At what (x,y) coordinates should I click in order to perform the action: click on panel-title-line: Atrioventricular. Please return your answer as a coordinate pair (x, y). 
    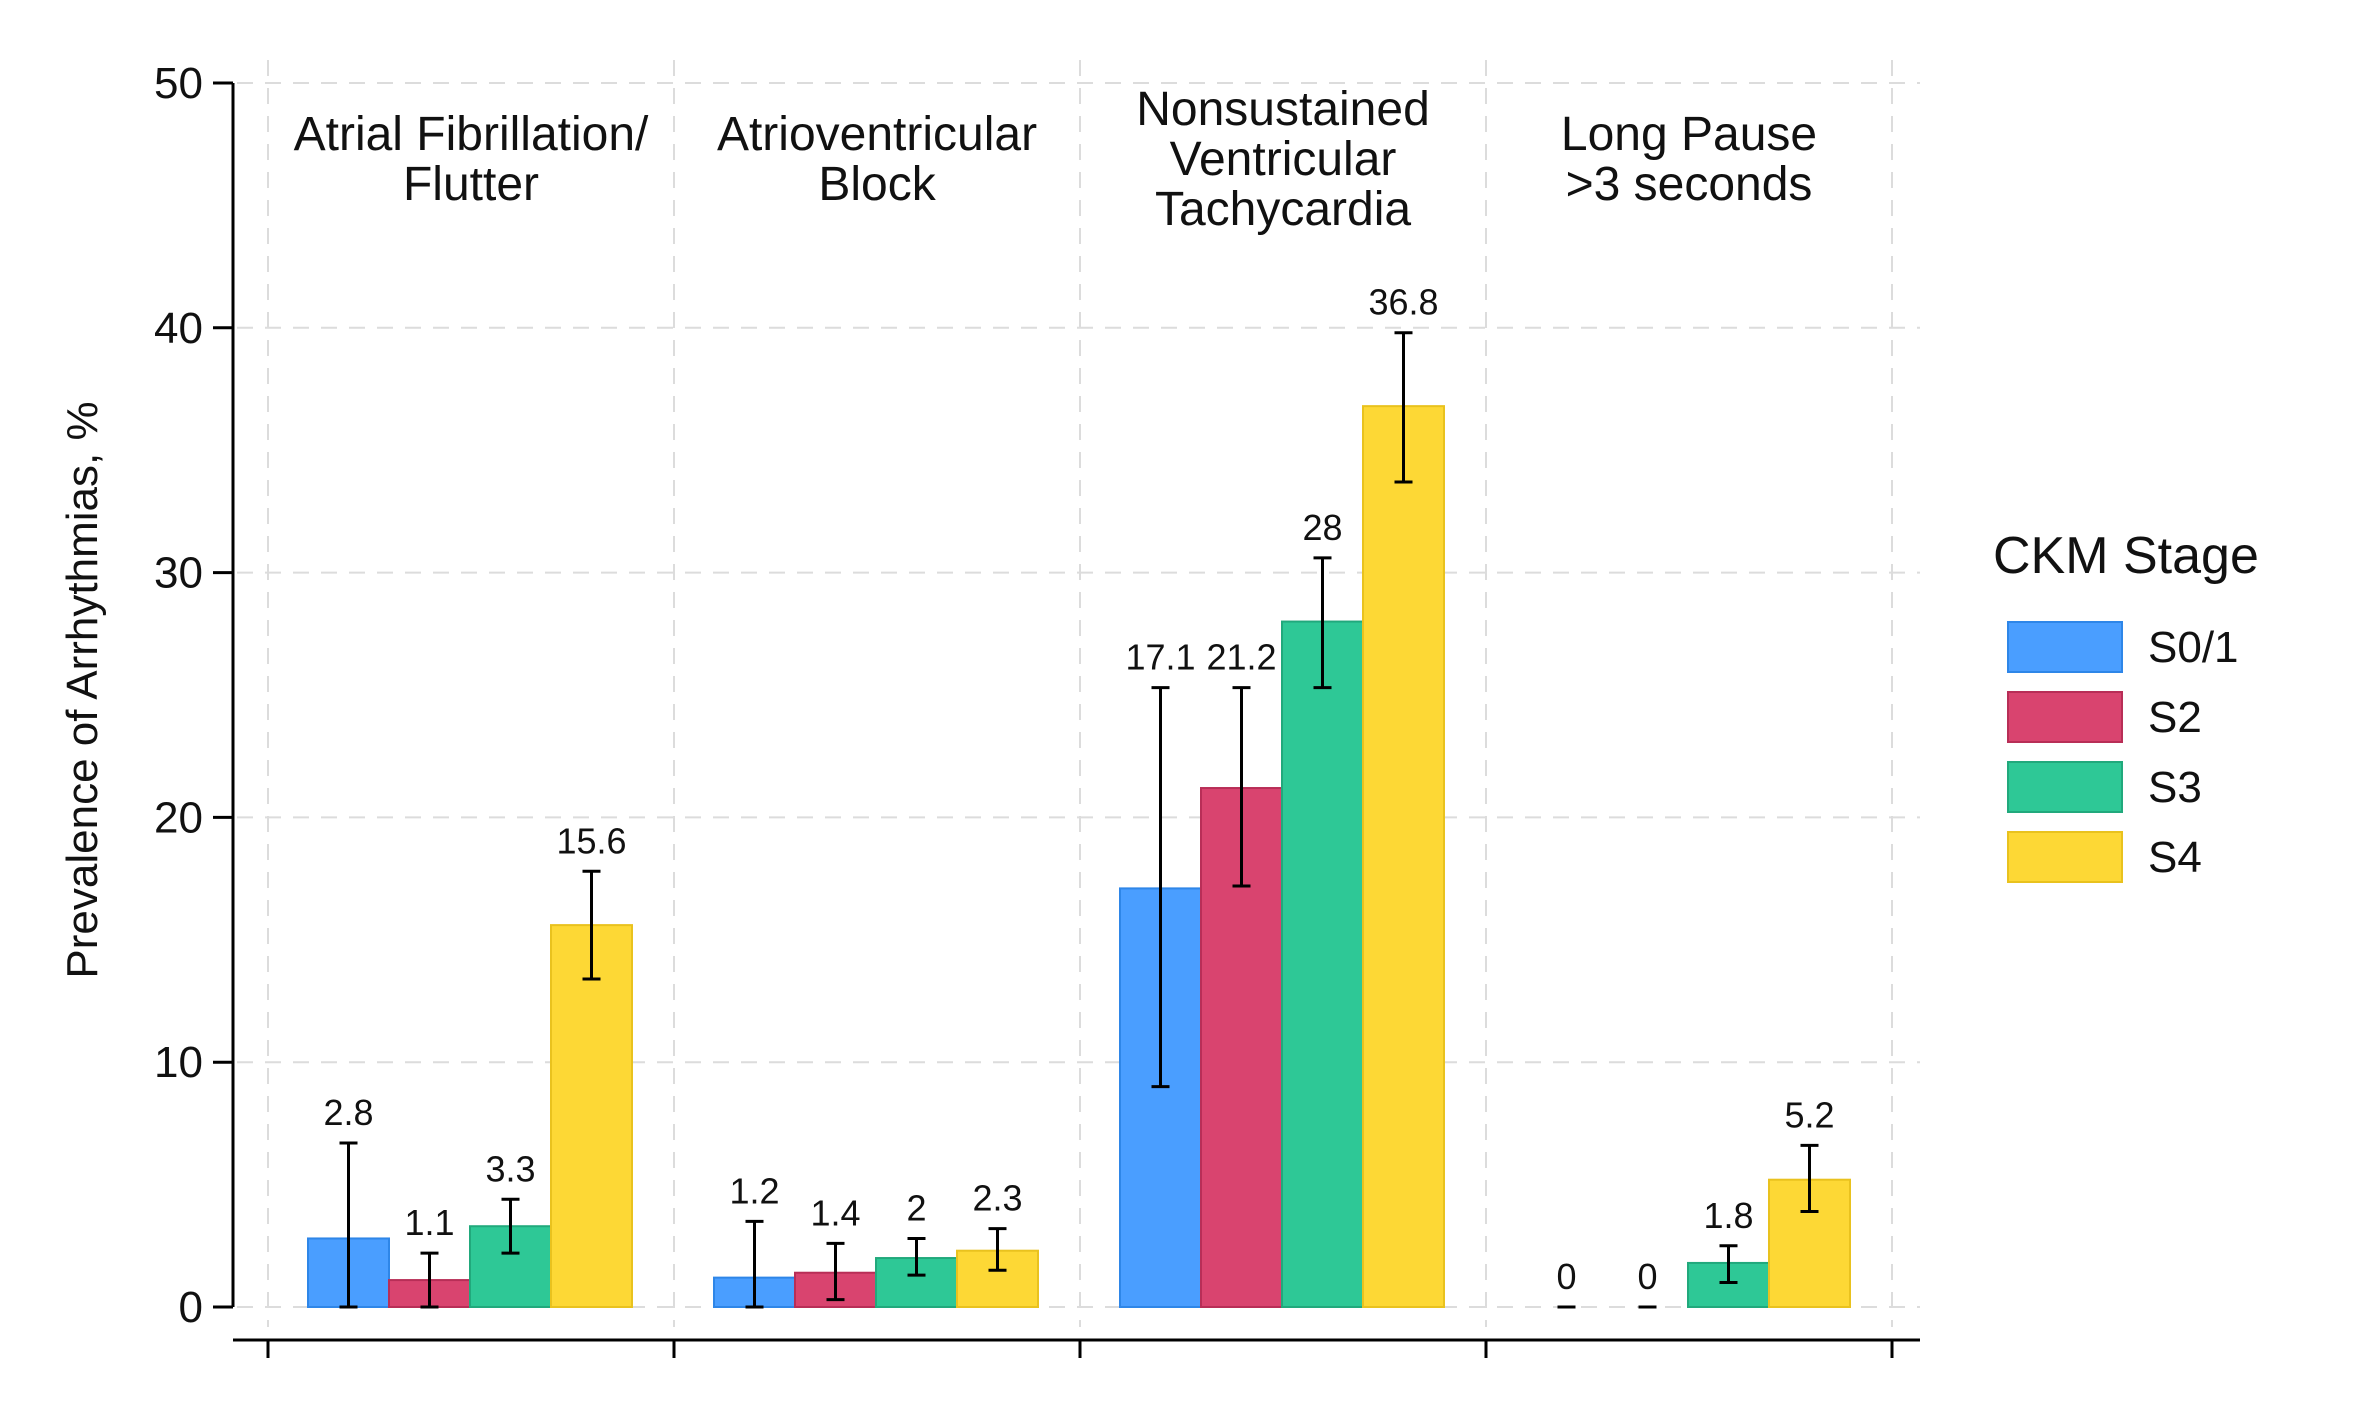
    Looking at the image, I should click on (877, 134).